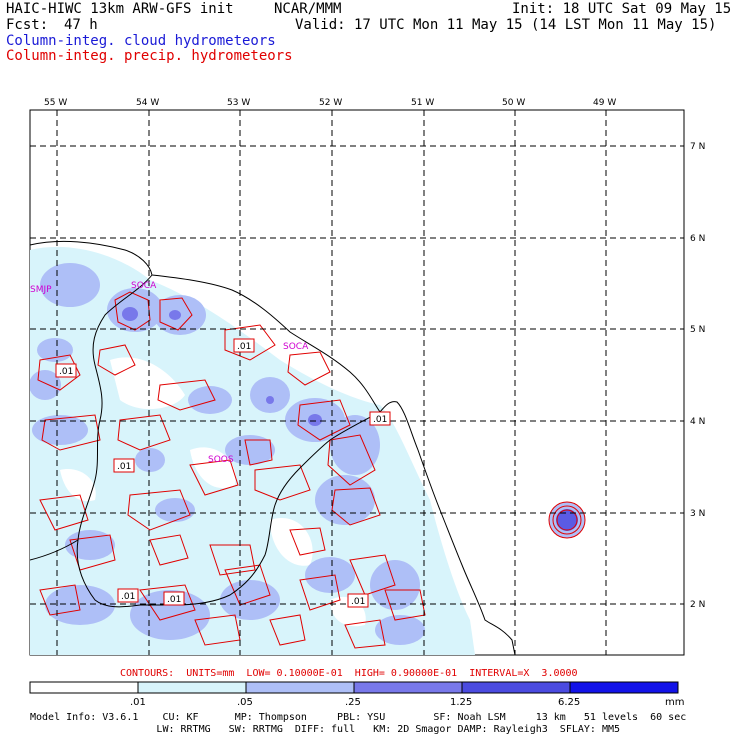 The width and height of the screenshot is (740, 740). I want to click on shade-dark, so click(222, 366).